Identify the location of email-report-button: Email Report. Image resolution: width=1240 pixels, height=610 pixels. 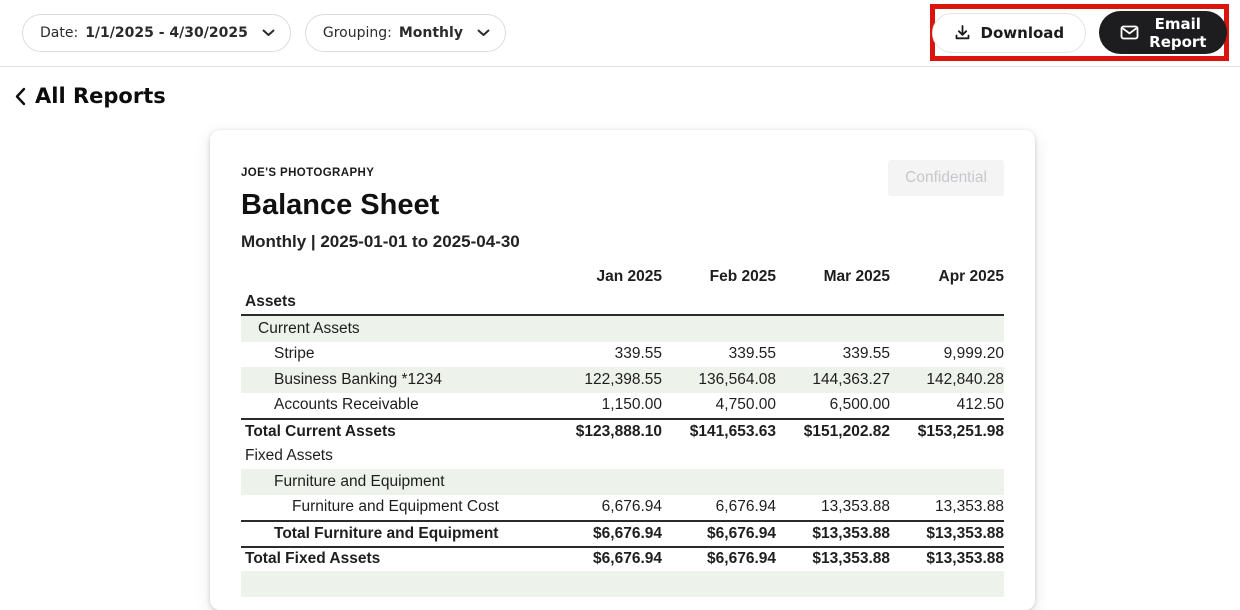
(1163, 32).